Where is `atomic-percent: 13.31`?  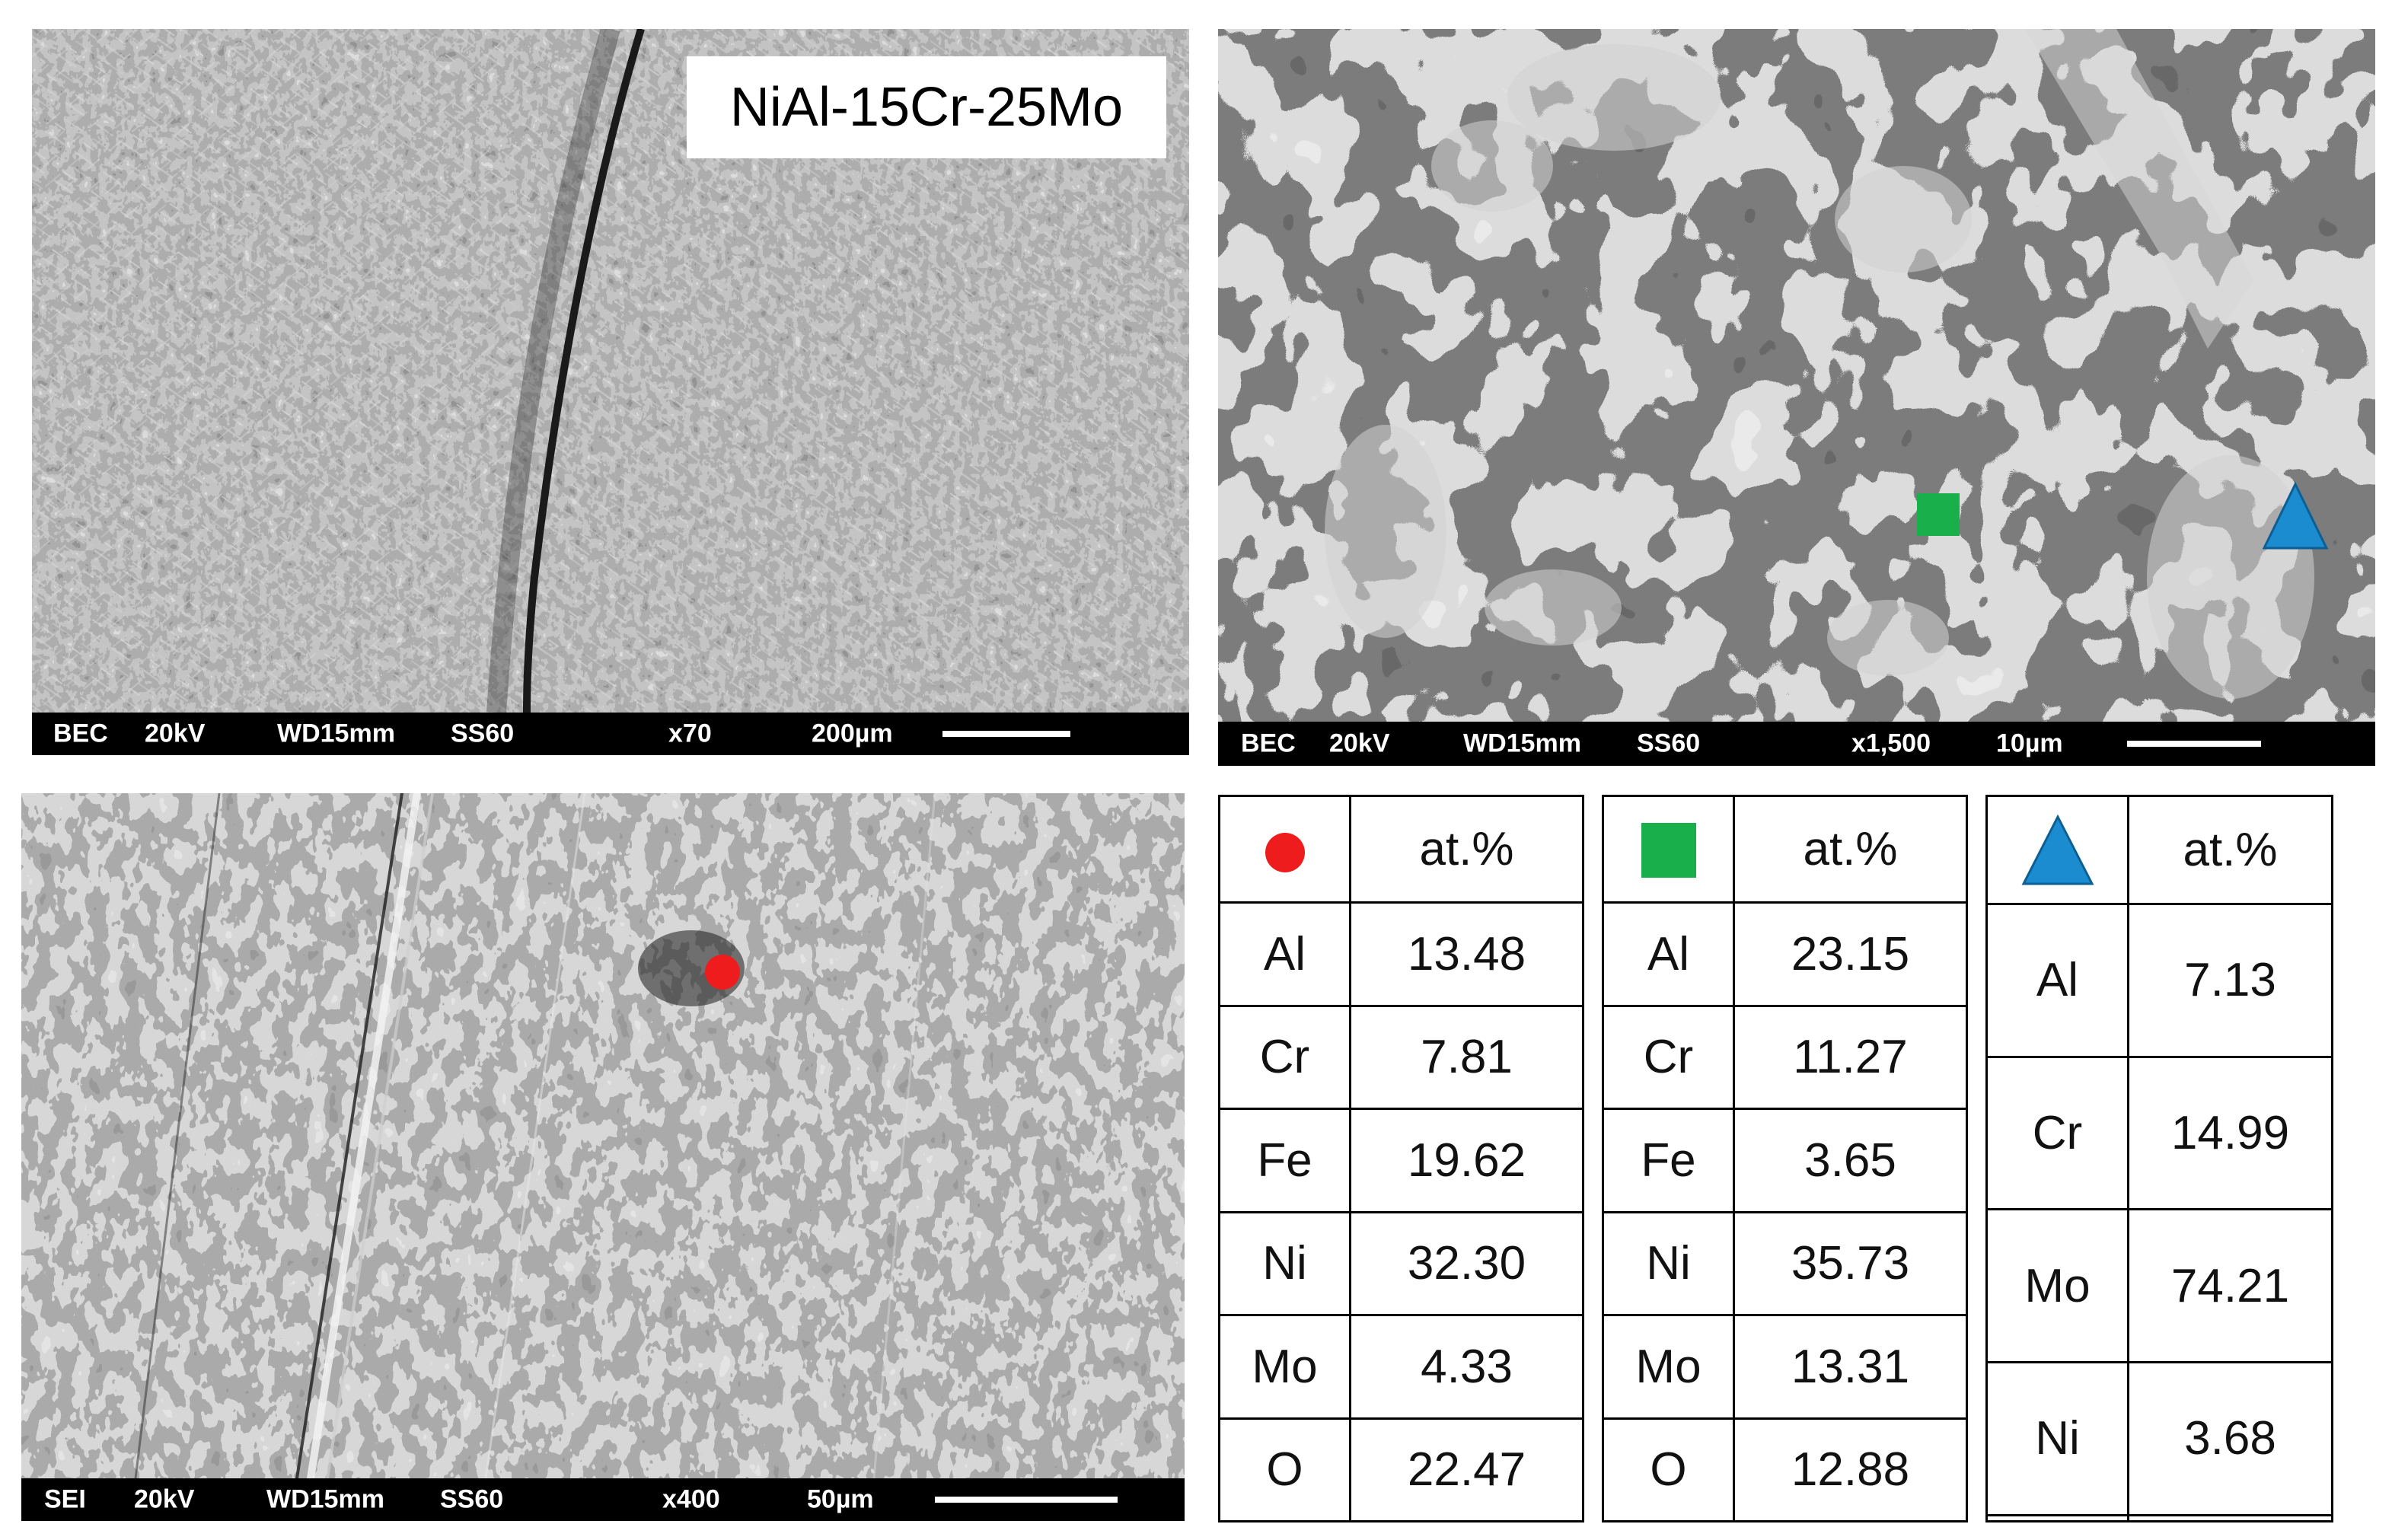
atomic-percent: 13.31 is located at coordinates (1850, 1367).